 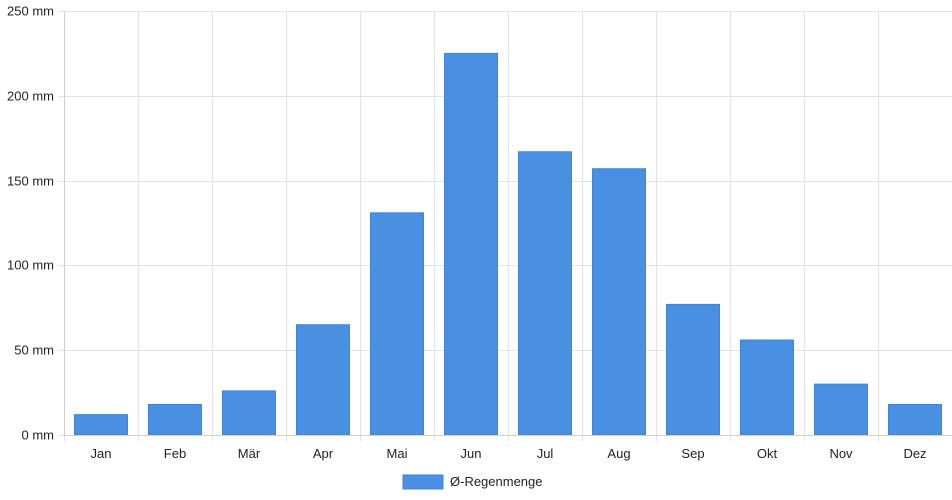 What do you see at coordinates (397, 453) in the screenshot?
I see `x-tick-label: Mai` at bounding box center [397, 453].